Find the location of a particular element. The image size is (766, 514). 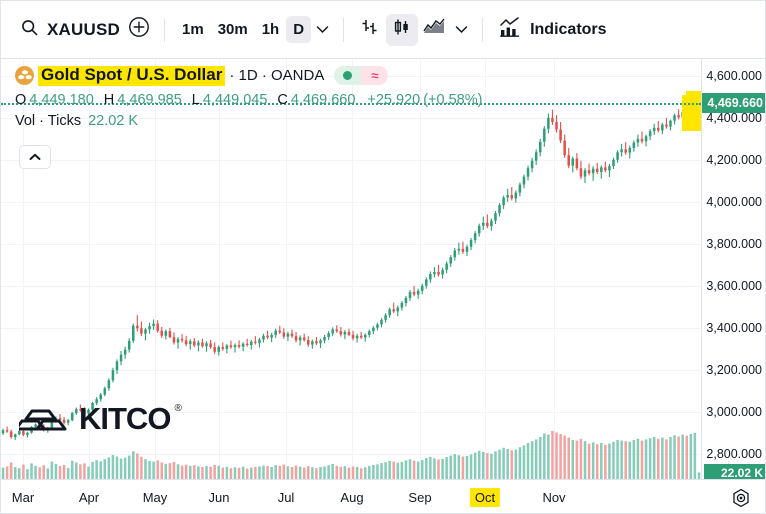

current-price-line is located at coordinates (351, 104).